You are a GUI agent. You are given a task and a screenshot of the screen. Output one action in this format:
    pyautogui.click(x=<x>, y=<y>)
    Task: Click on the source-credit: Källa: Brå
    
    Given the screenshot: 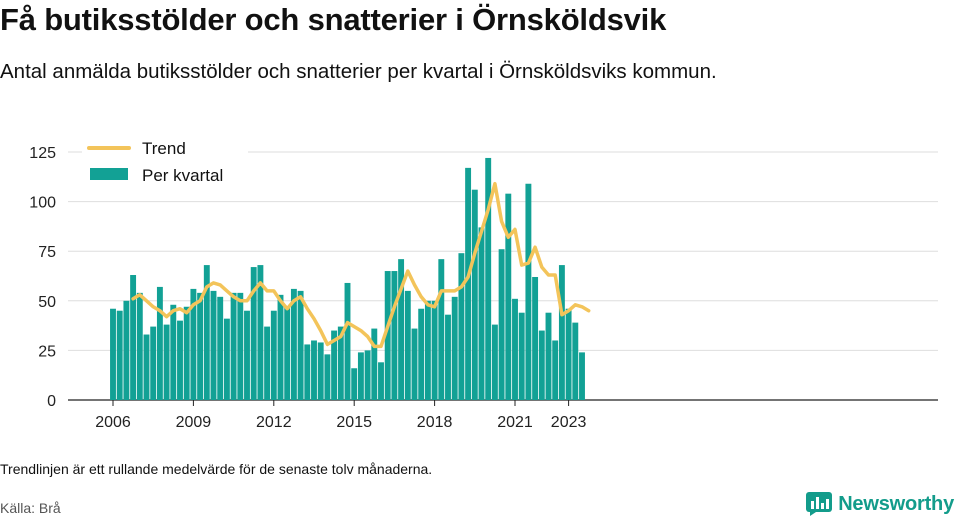 What is the action you would take?
    pyautogui.click(x=30, y=508)
    